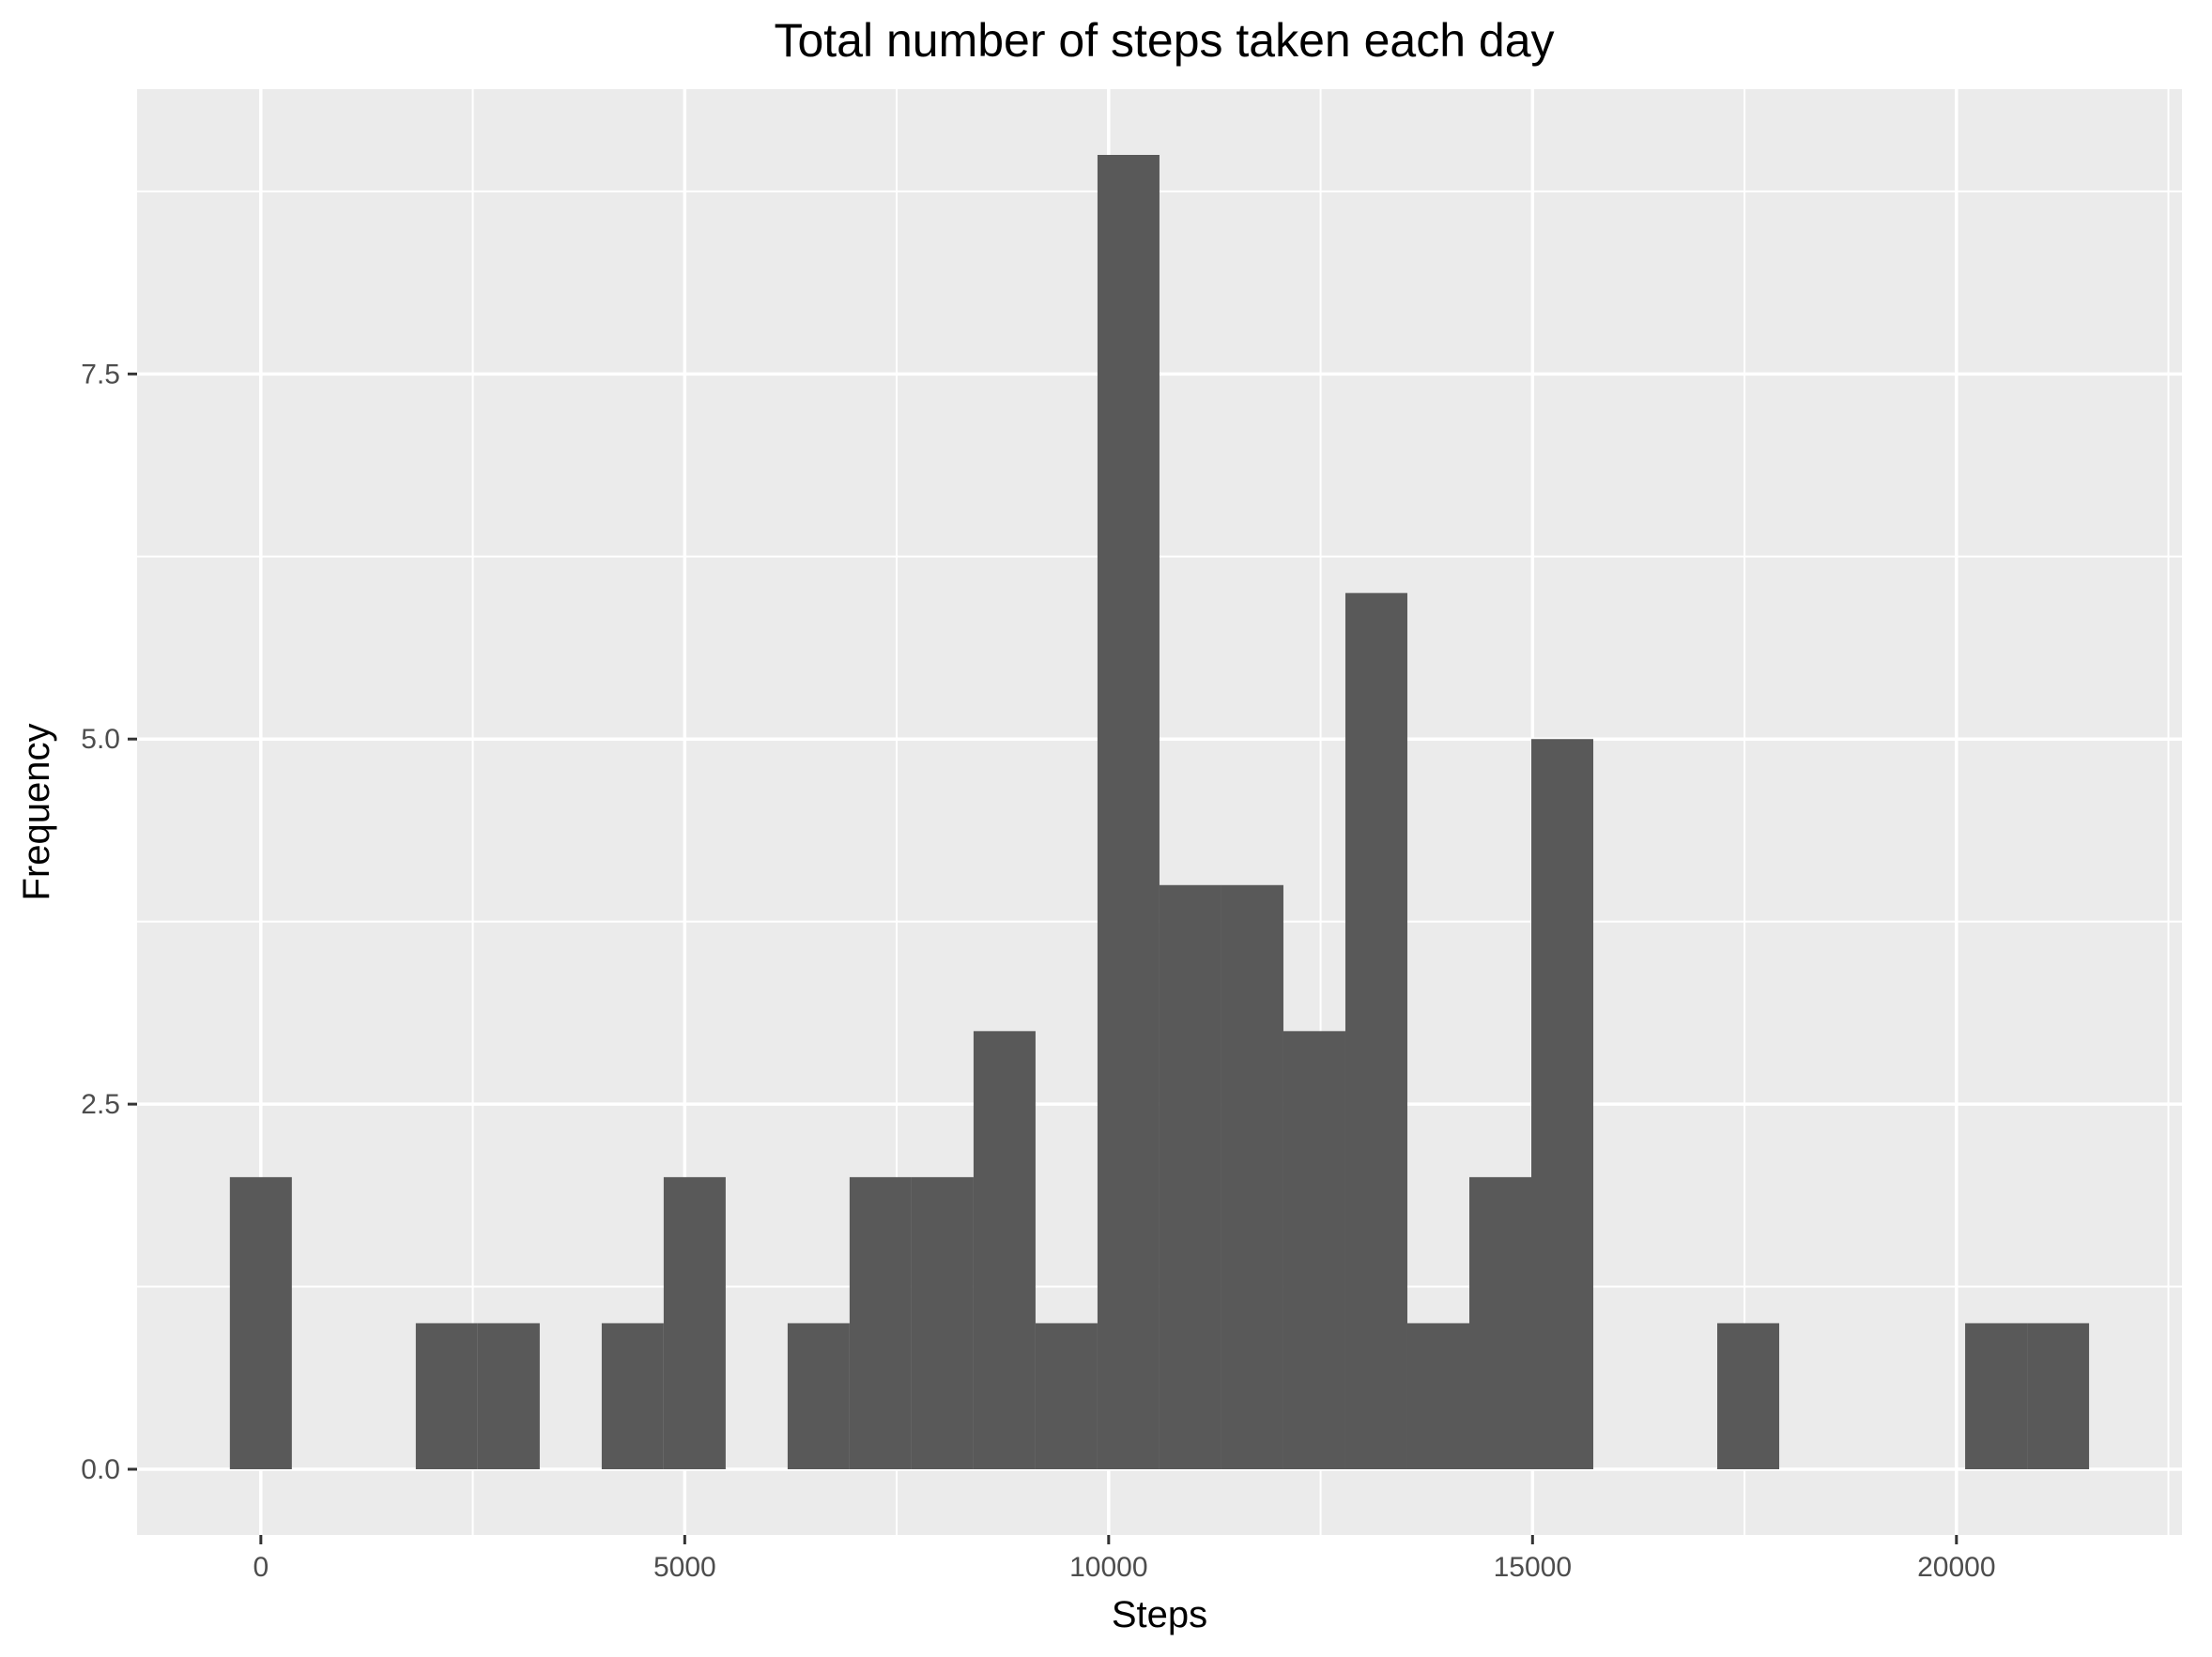  I want to click on x-axis-title: Steps, so click(1159, 1615).